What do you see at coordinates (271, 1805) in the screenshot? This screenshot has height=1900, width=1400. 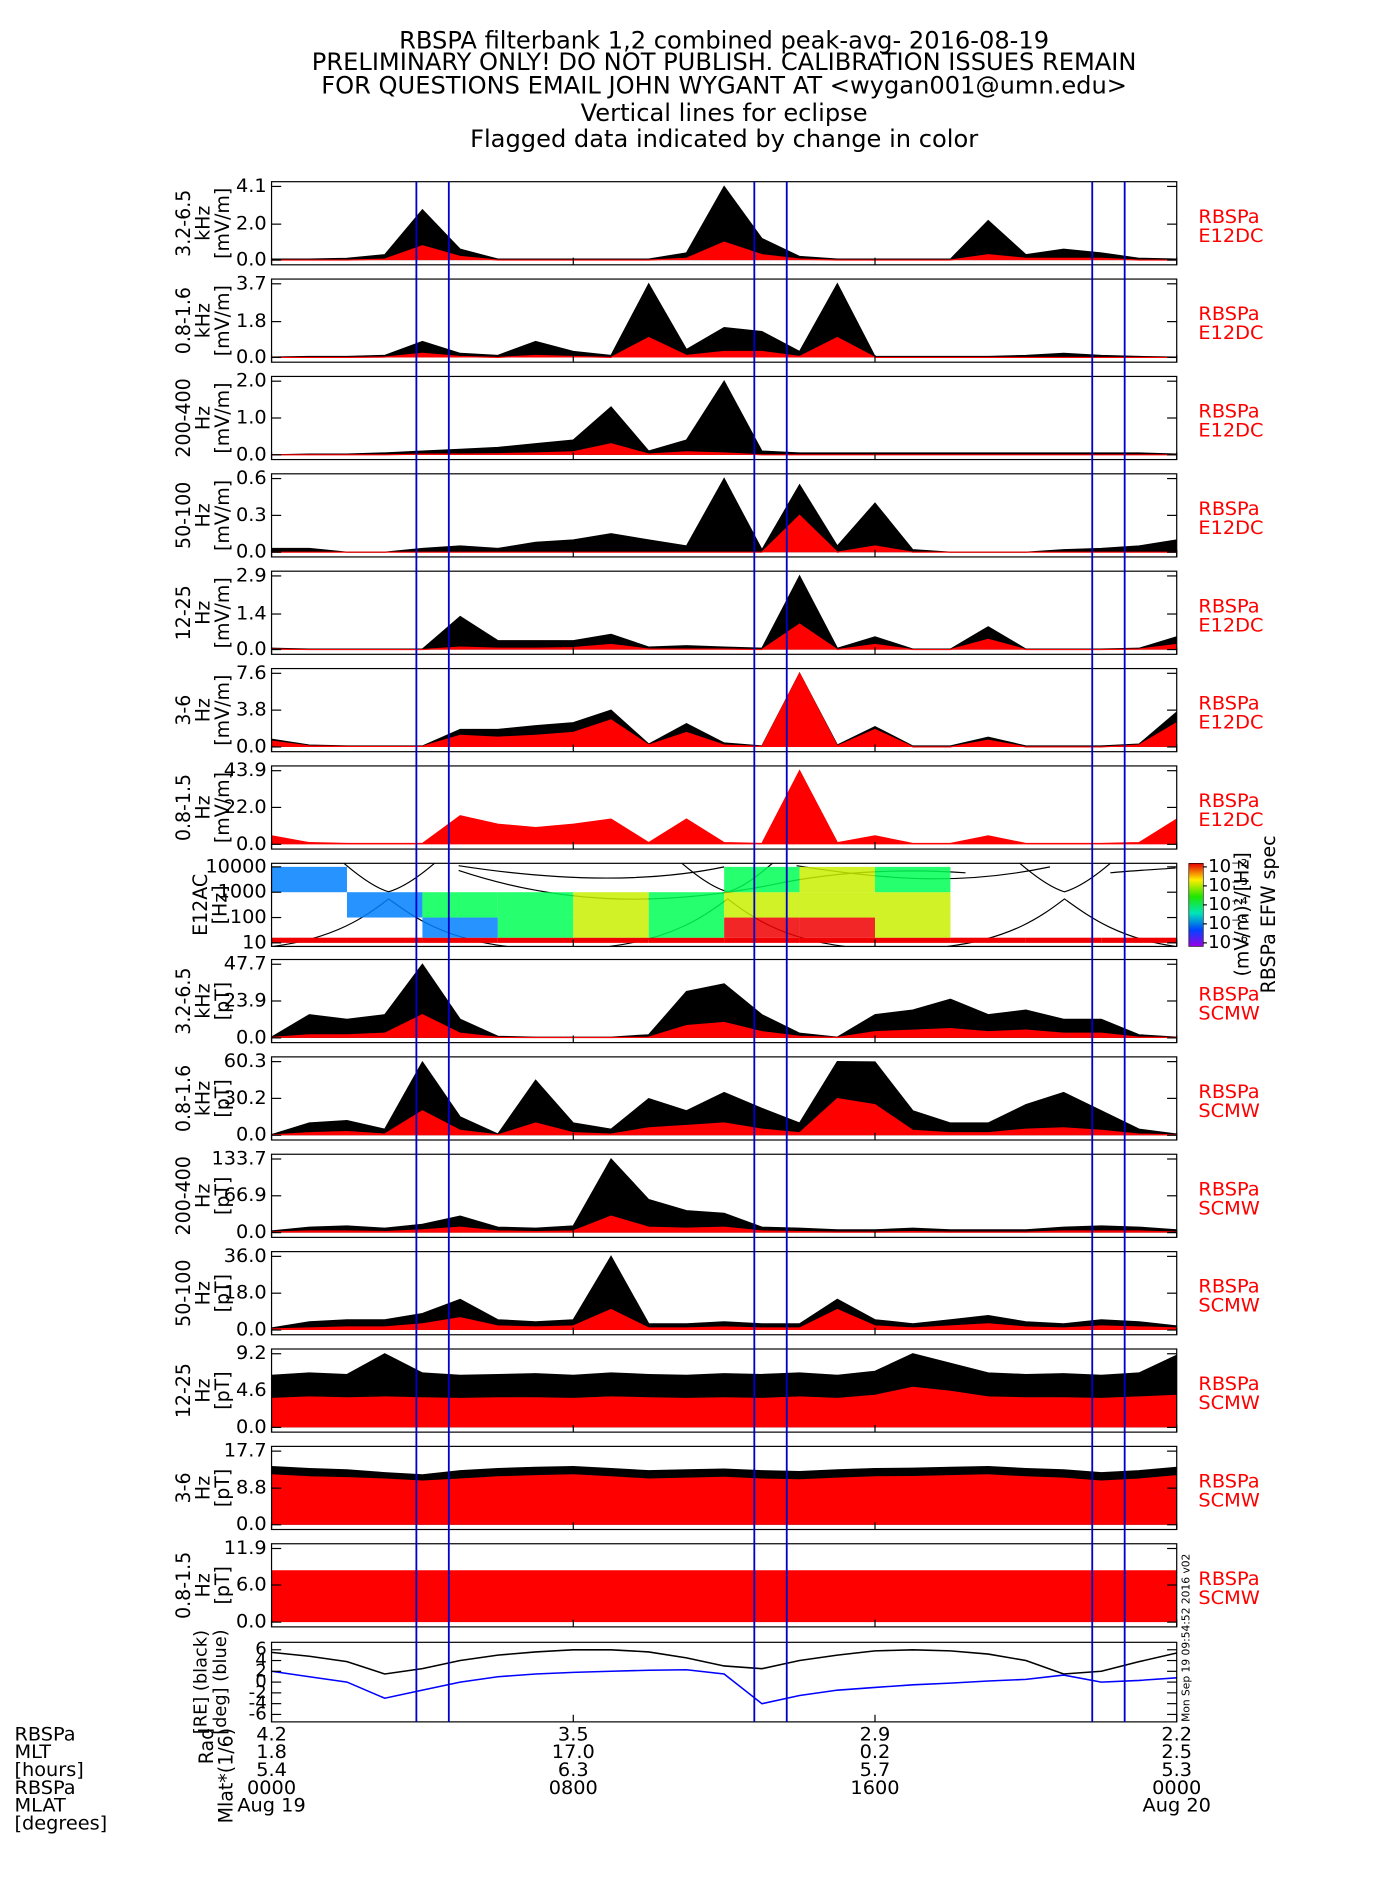 I see `date-label: Aug 19` at bounding box center [271, 1805].